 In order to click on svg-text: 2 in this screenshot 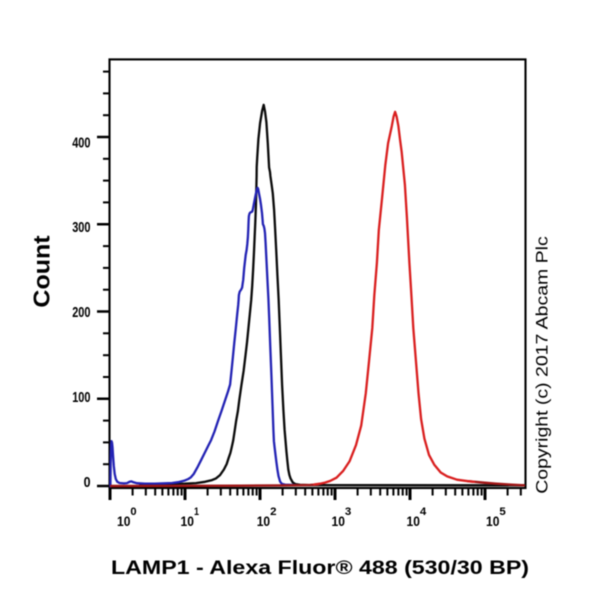, I will do `click(273, 512)`.